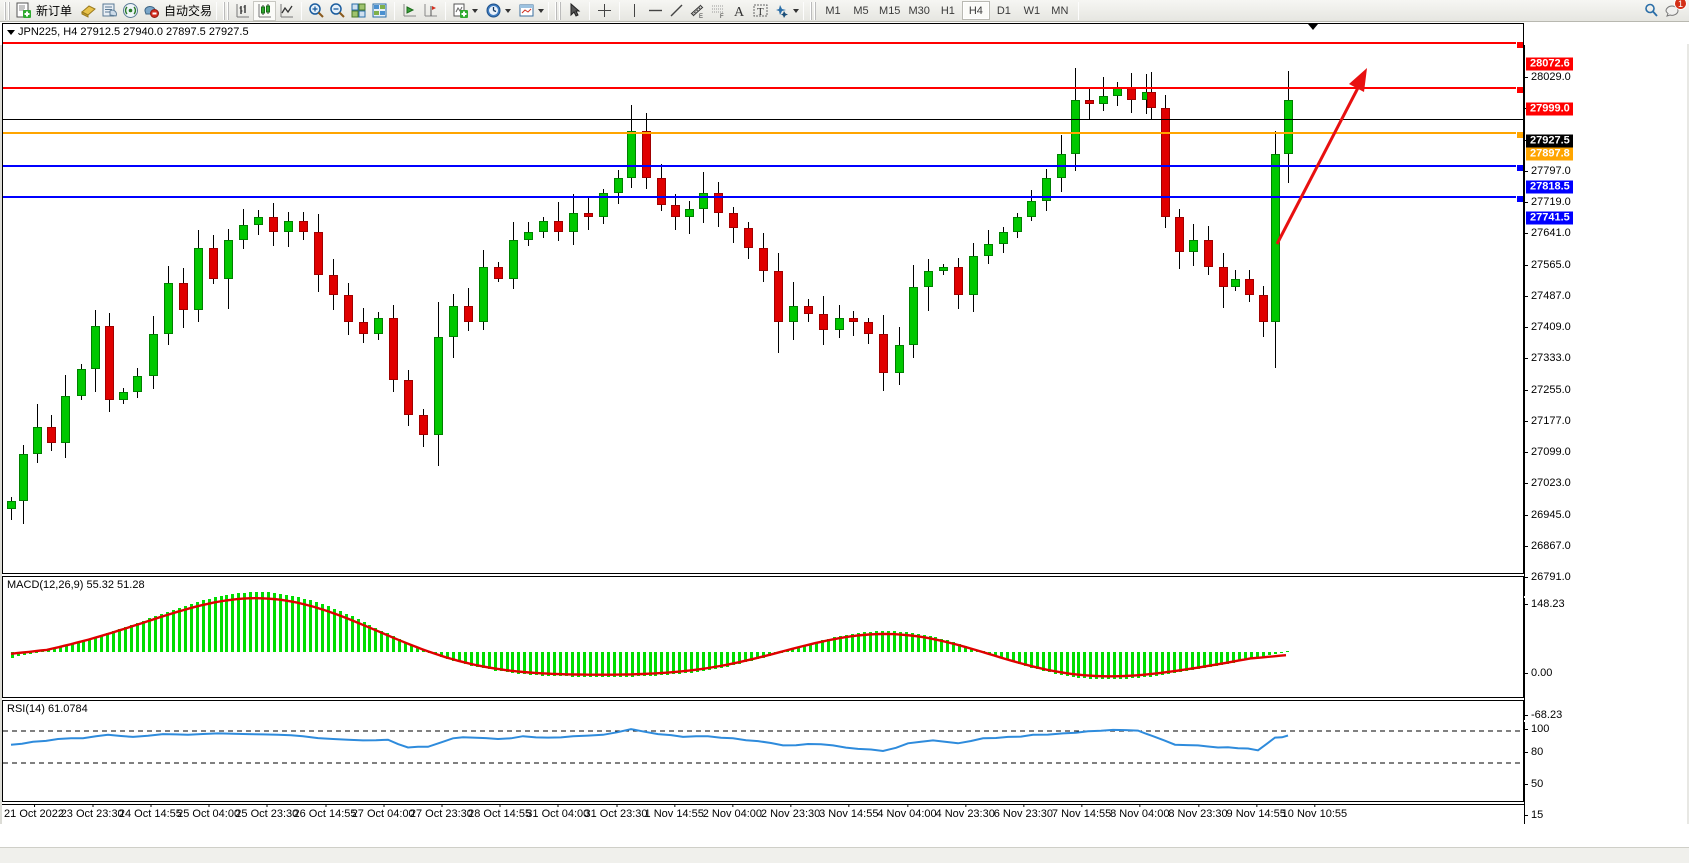 The width and height of the screenshot is (1689, 863). Describe the element at coordinates (130, 11) in the screenshot. I see `signal-icon` at that location.